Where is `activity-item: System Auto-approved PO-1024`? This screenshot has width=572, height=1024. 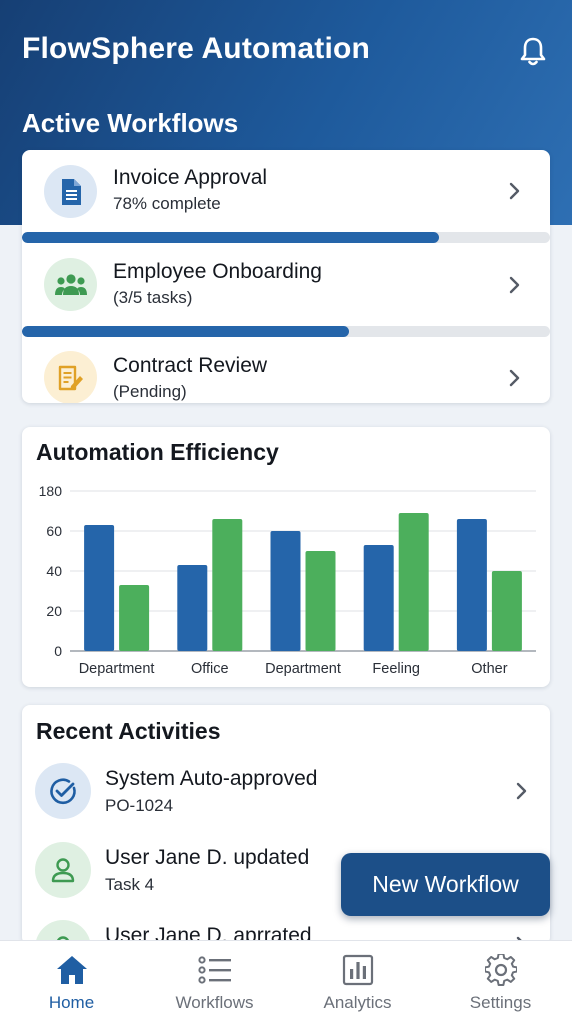 activity-item: System Auto-approved PO-1024 is located at coordinates (286, 792).